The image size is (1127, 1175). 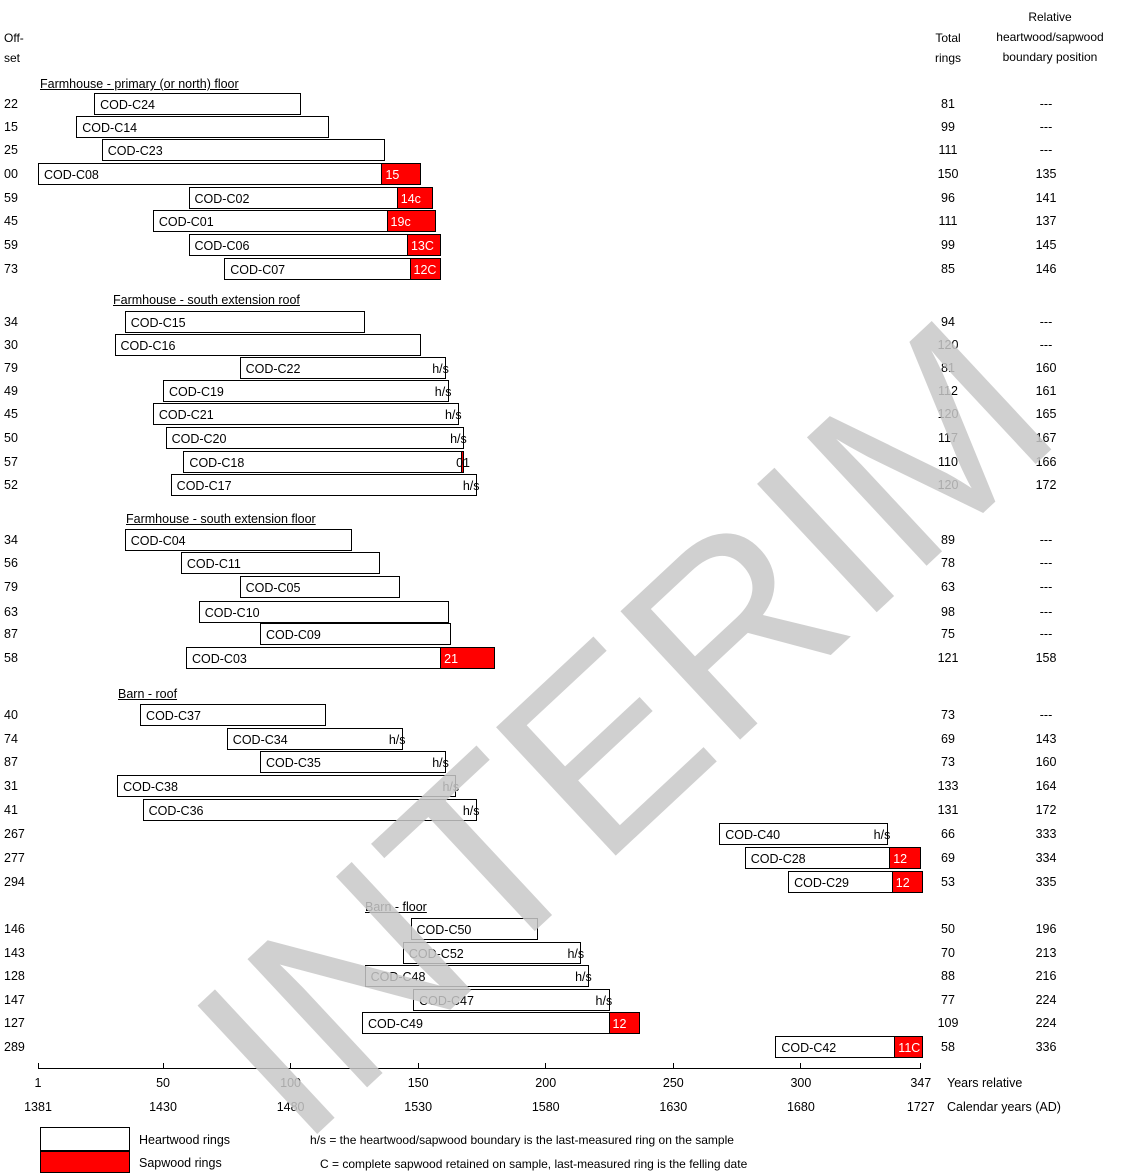 I want to click on calendar-tick-label: 1530, so click(x=418, y=1107).